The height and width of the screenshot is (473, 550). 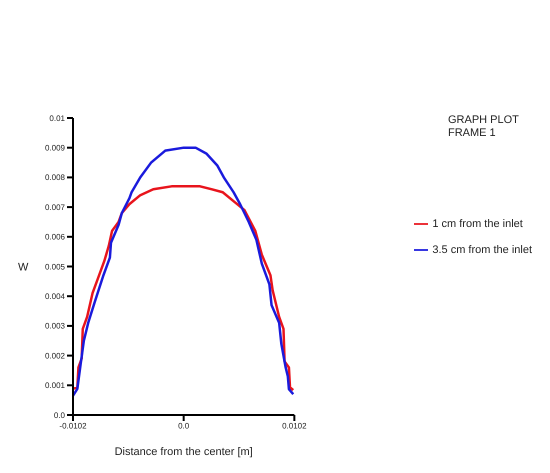 I want to click on y-tick-label: 0.0, so click(x=60, y=415).